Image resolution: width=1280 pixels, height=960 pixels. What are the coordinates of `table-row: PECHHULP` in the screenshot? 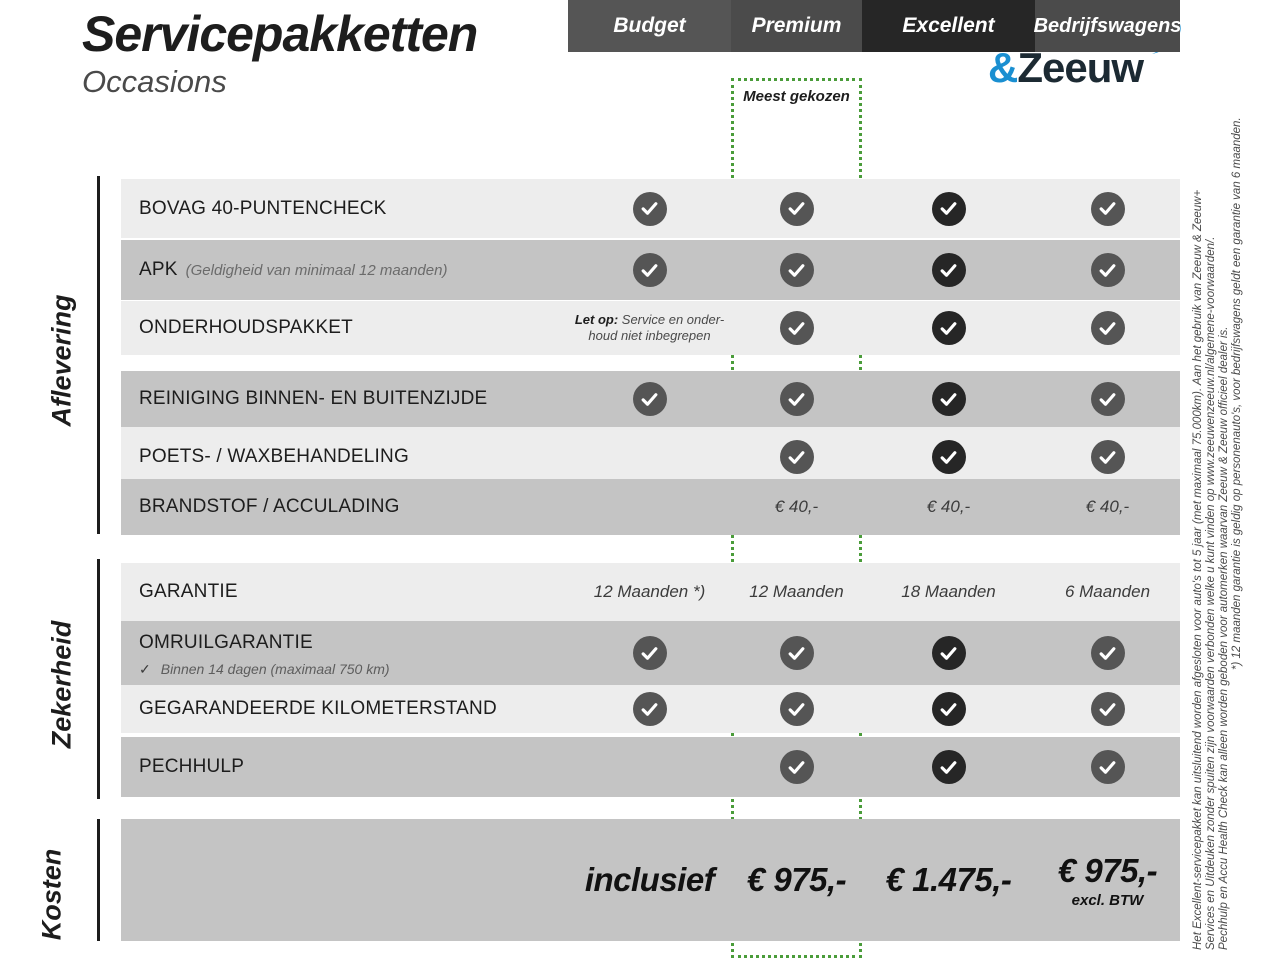 It's located at (650, 767).